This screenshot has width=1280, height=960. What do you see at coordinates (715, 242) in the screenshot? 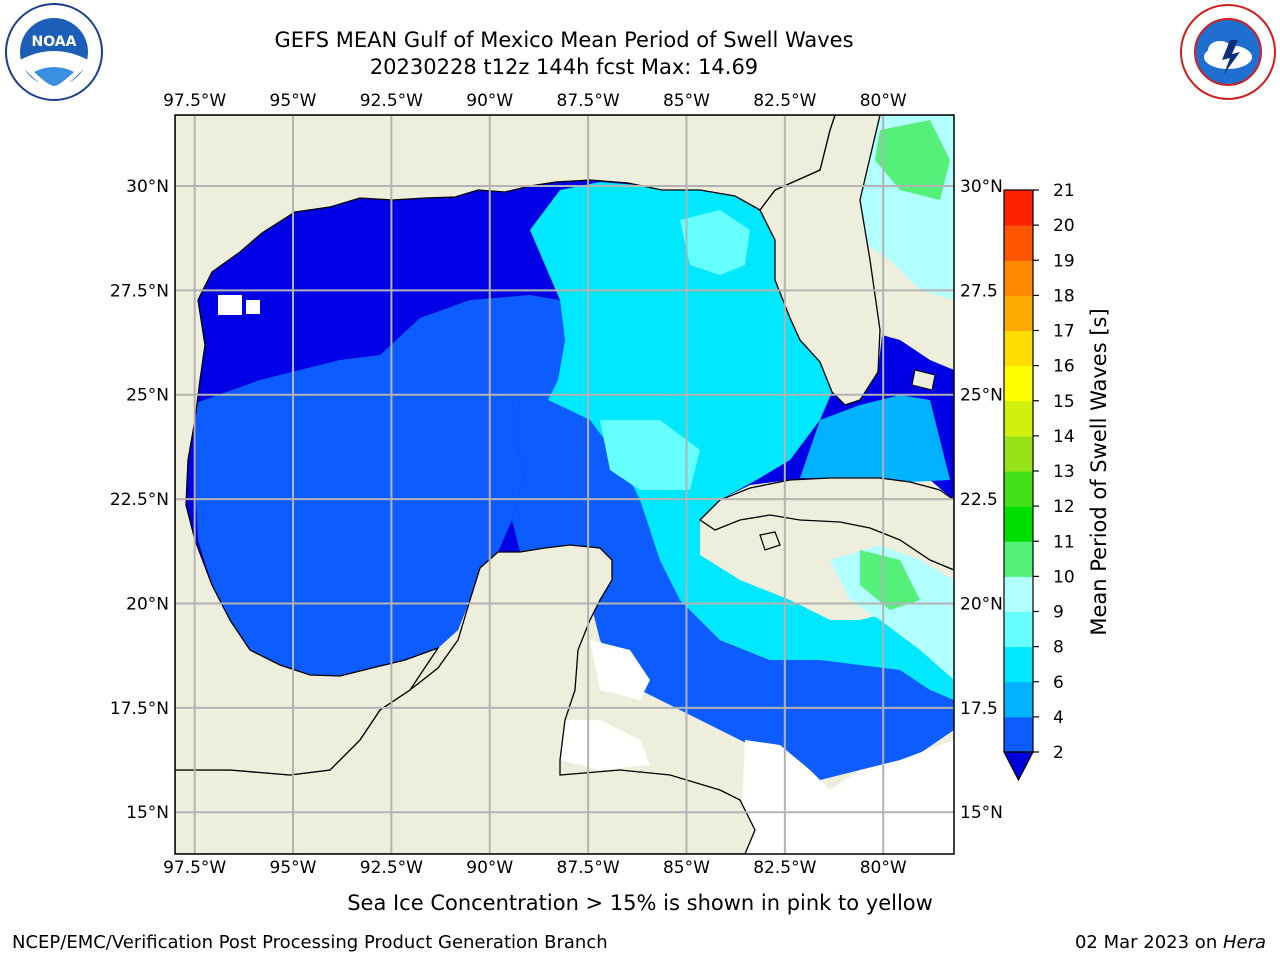
I see `gulf-water-pale` at bounding box center [715, 242].